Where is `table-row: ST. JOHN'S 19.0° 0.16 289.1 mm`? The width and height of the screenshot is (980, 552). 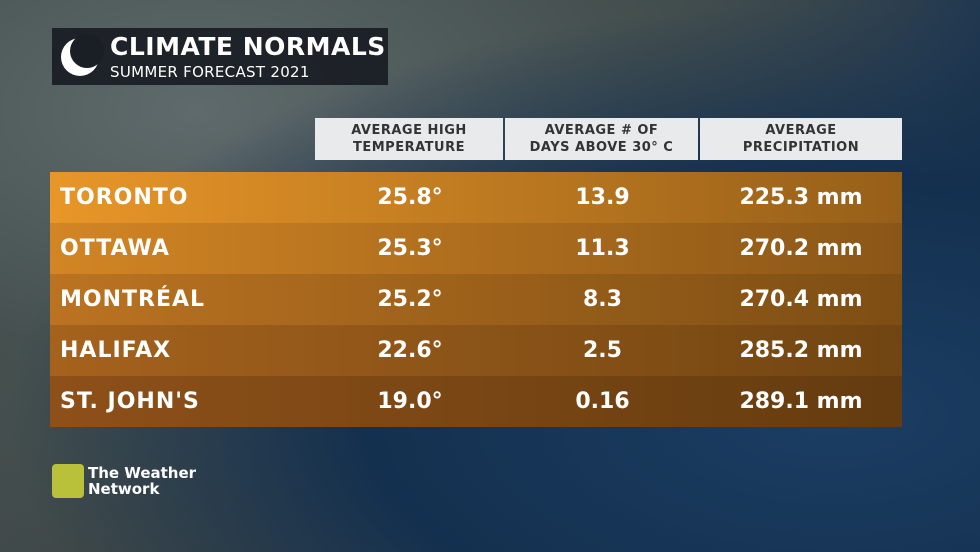
table-row: ST. JOHN'S 19.0° 0.16 289.1 mm is located at coordinates (476, 401).